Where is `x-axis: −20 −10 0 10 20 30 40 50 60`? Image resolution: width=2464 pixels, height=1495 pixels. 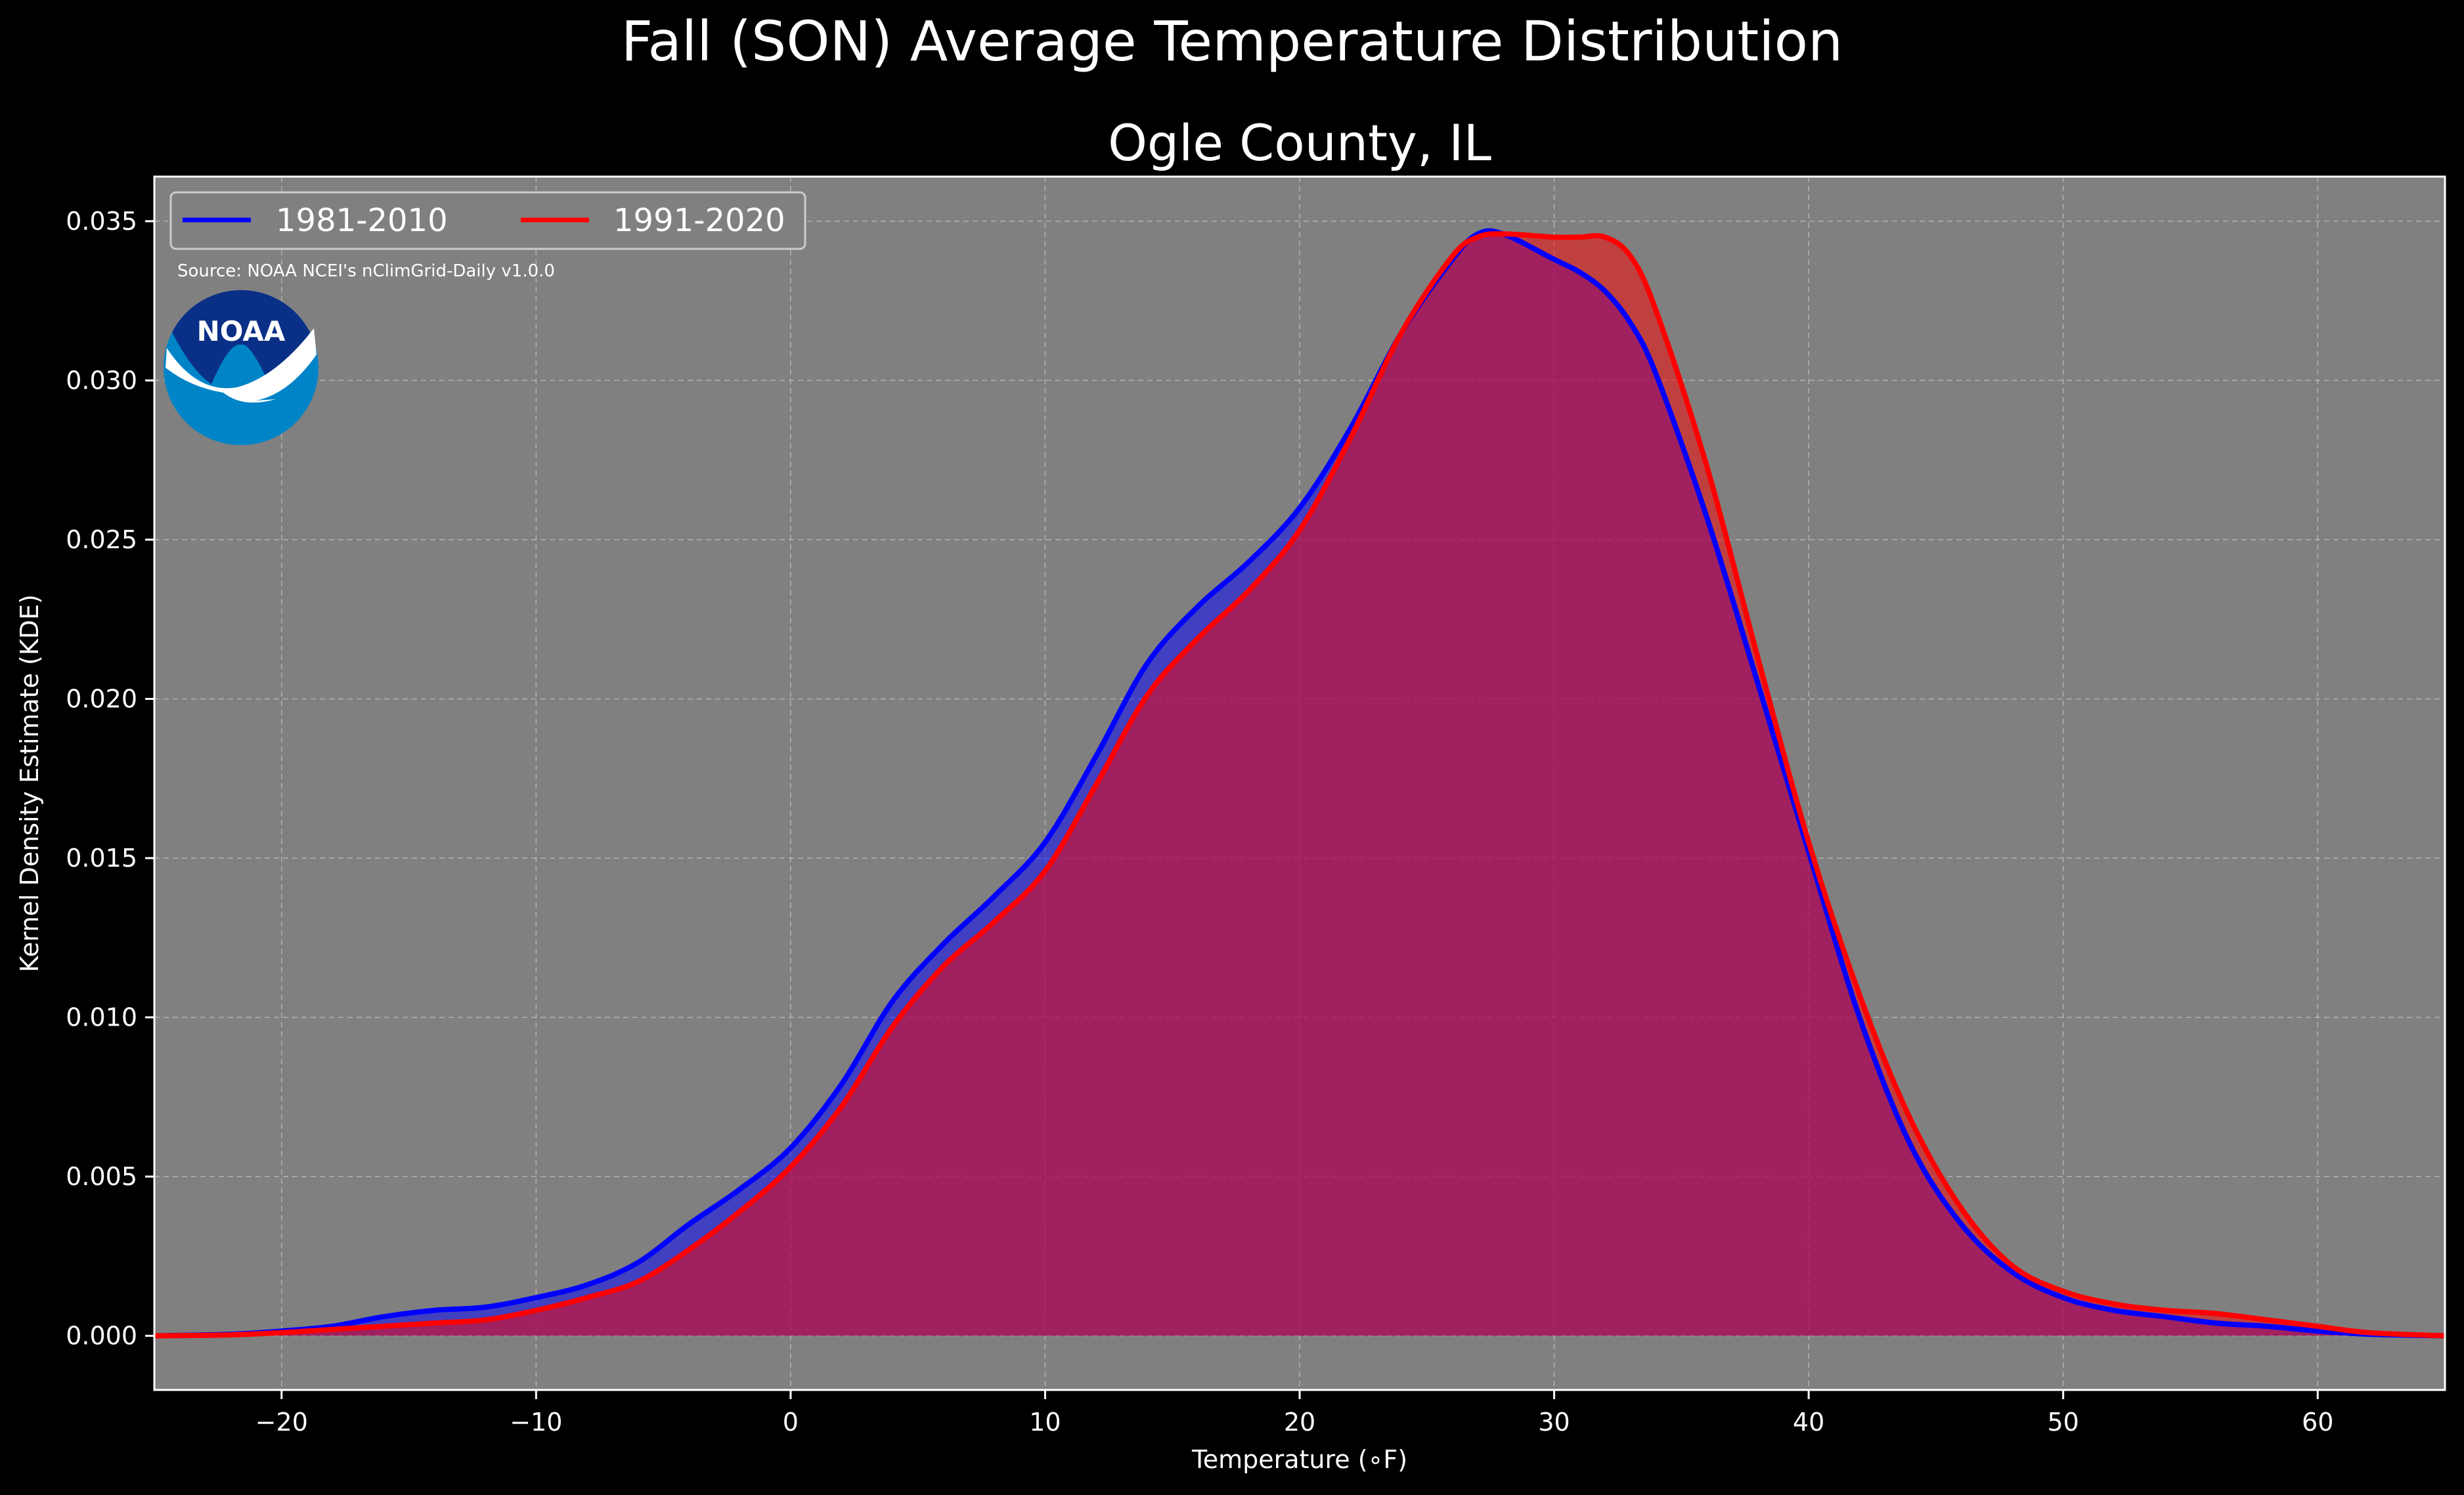
x-axis: −20 −10 0 10 20 30 40 50 60 is located at coordinates (1294, 1413).